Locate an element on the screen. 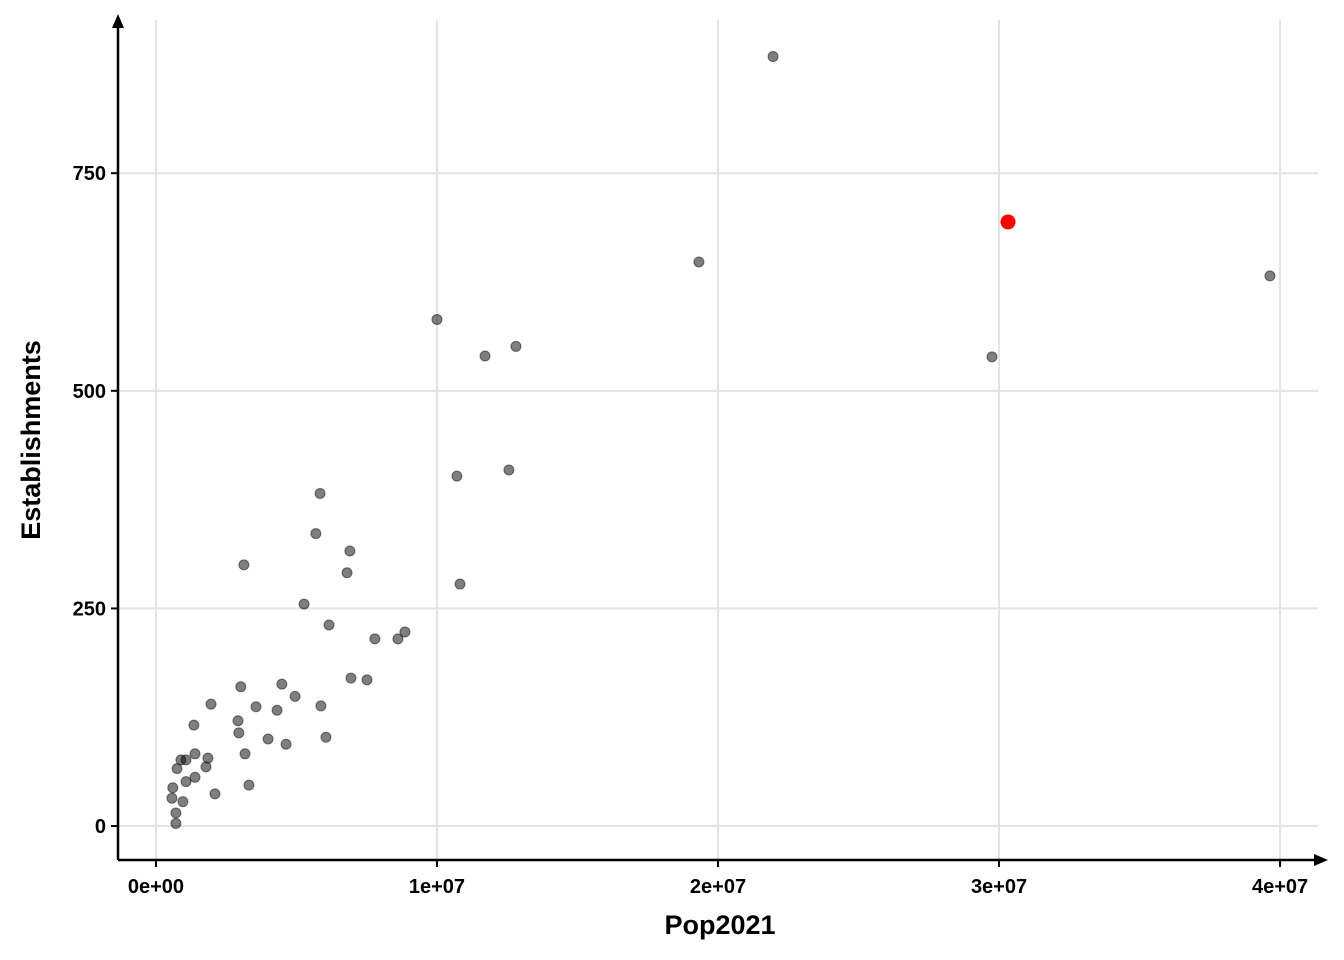 The image size is (1344, 960). x-axis-title: Pop2021 is located at coordinates (719, 925).